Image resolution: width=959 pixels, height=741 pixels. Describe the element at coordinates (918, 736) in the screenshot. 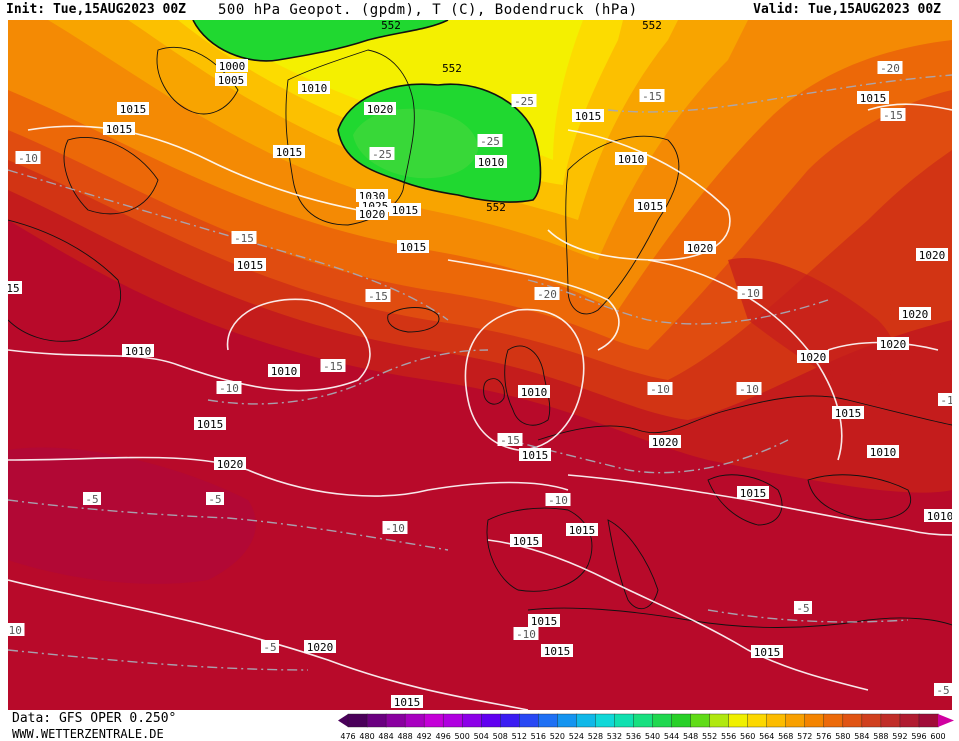

I see `legend-tick-label: 596` at that location.